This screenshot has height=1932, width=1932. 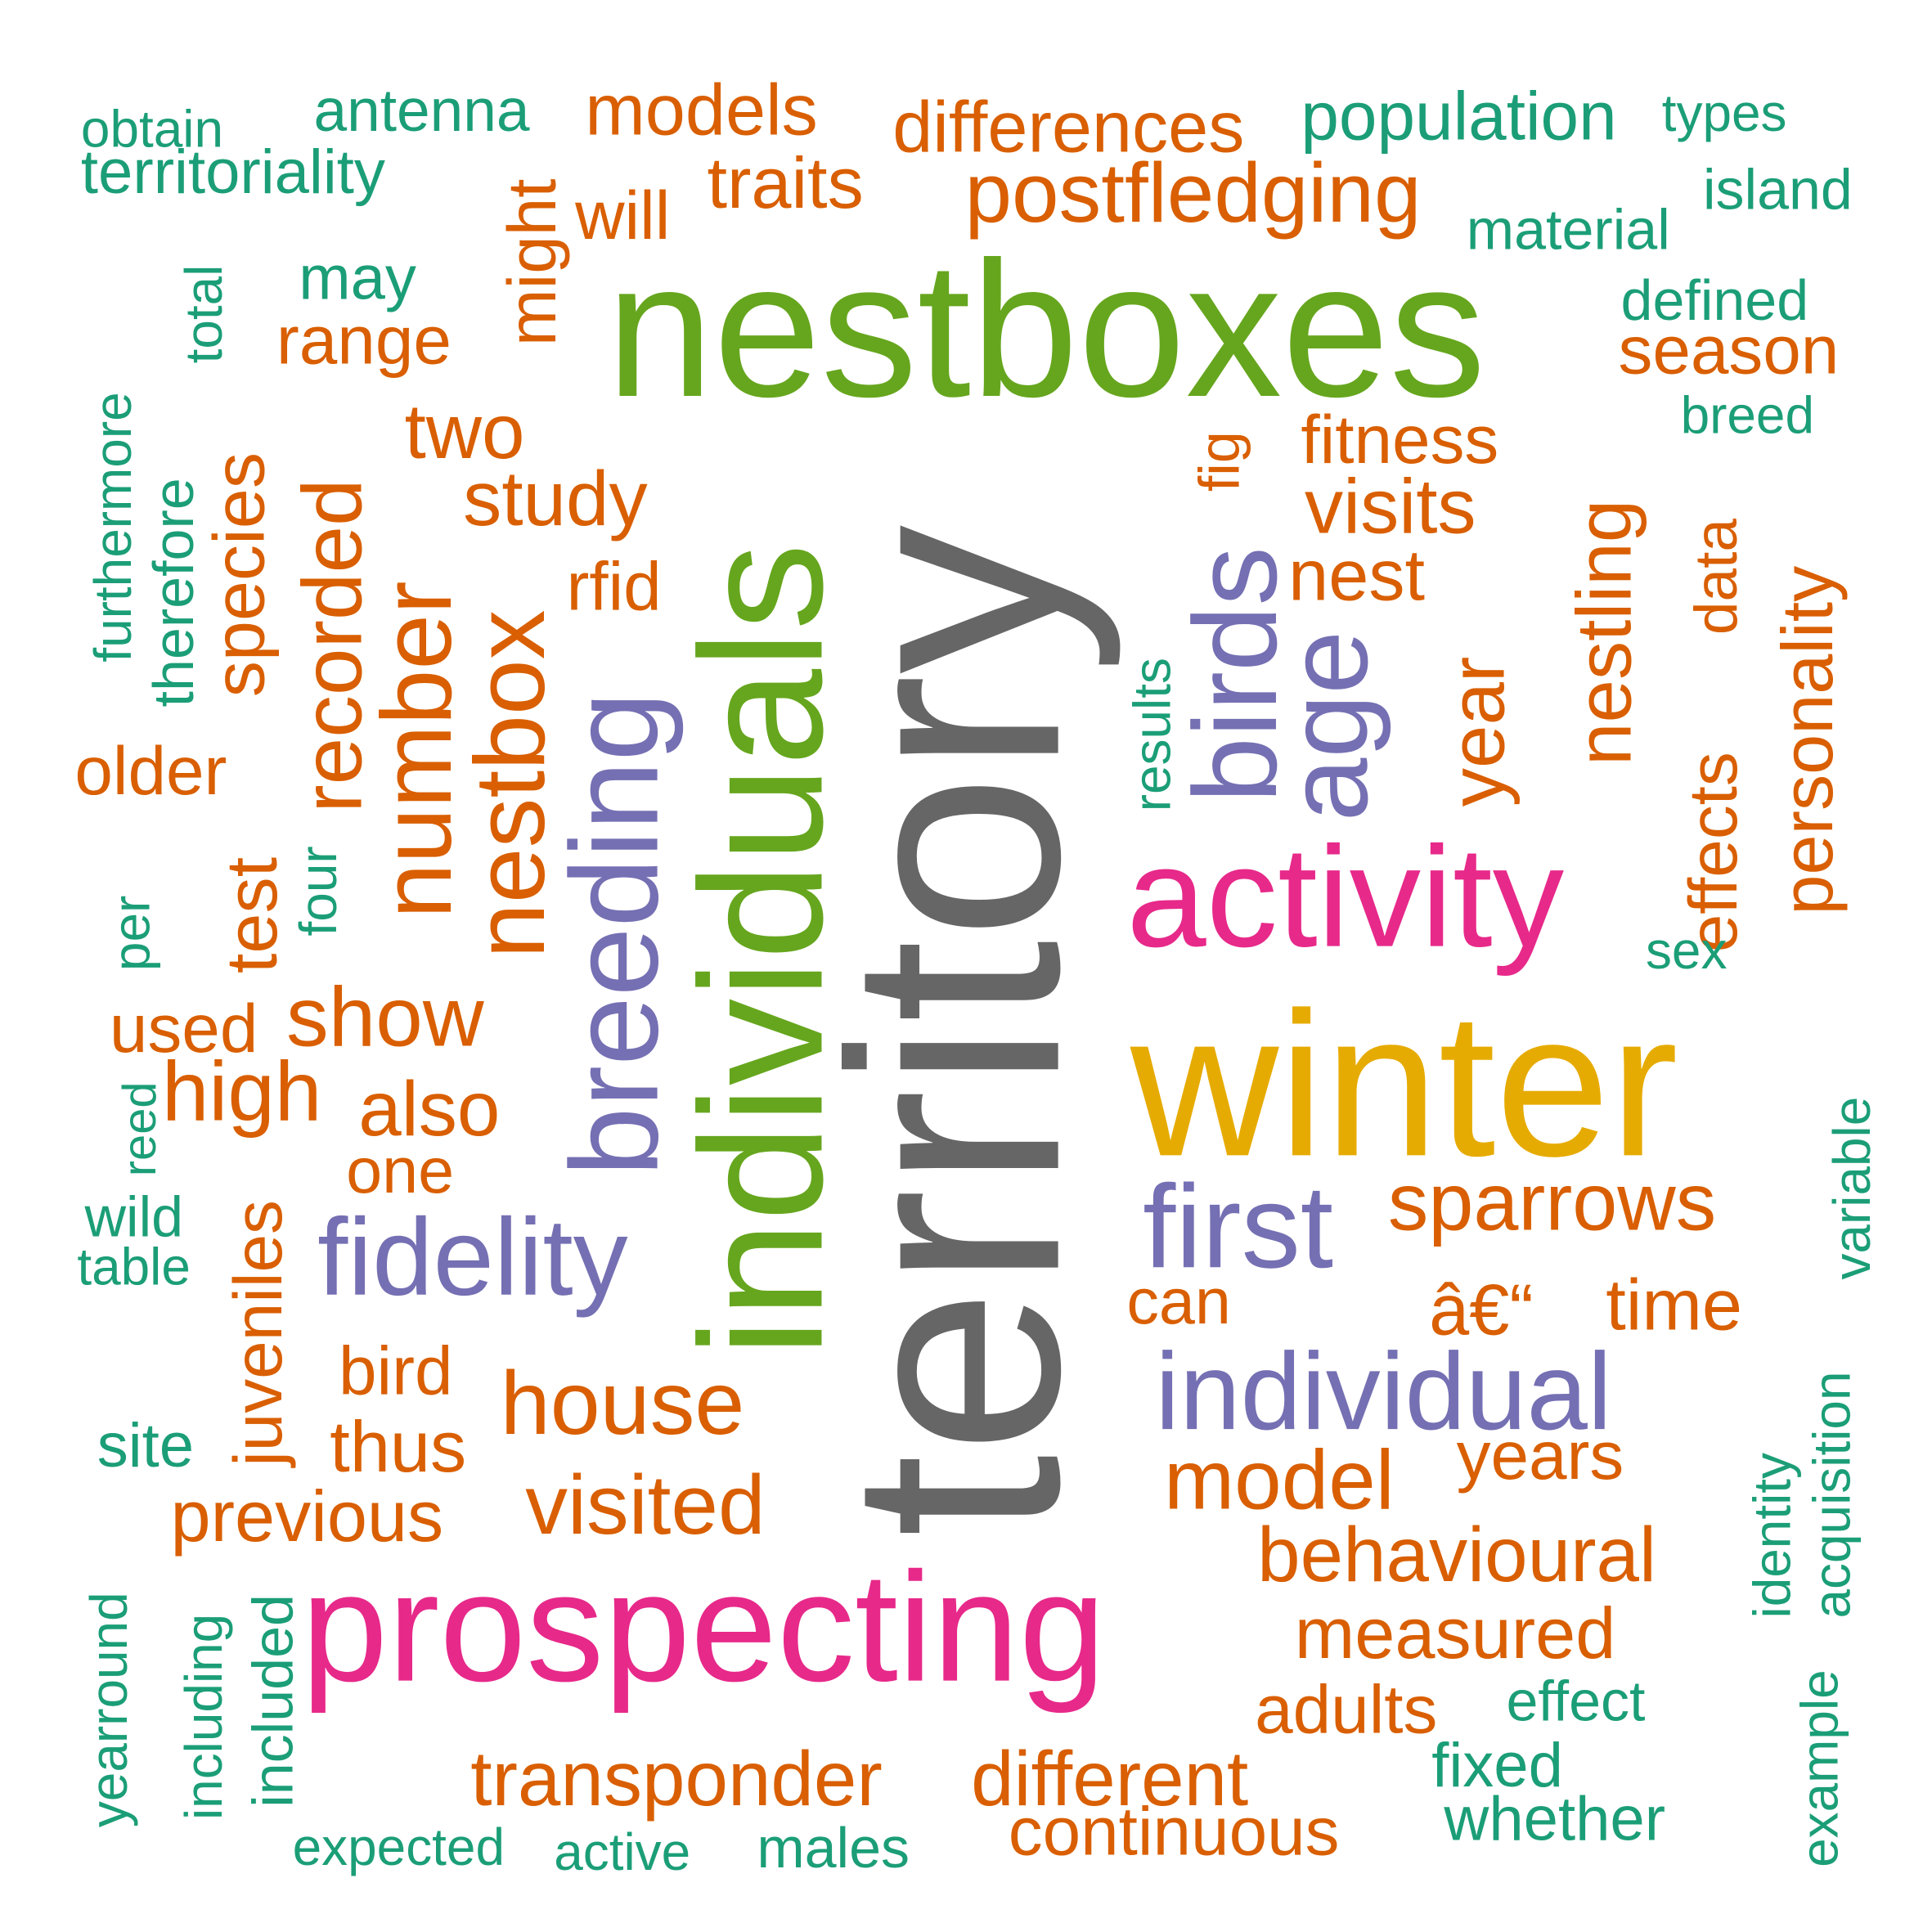 I want to click on word-winter: winter, so click(x=1404, y=1085).